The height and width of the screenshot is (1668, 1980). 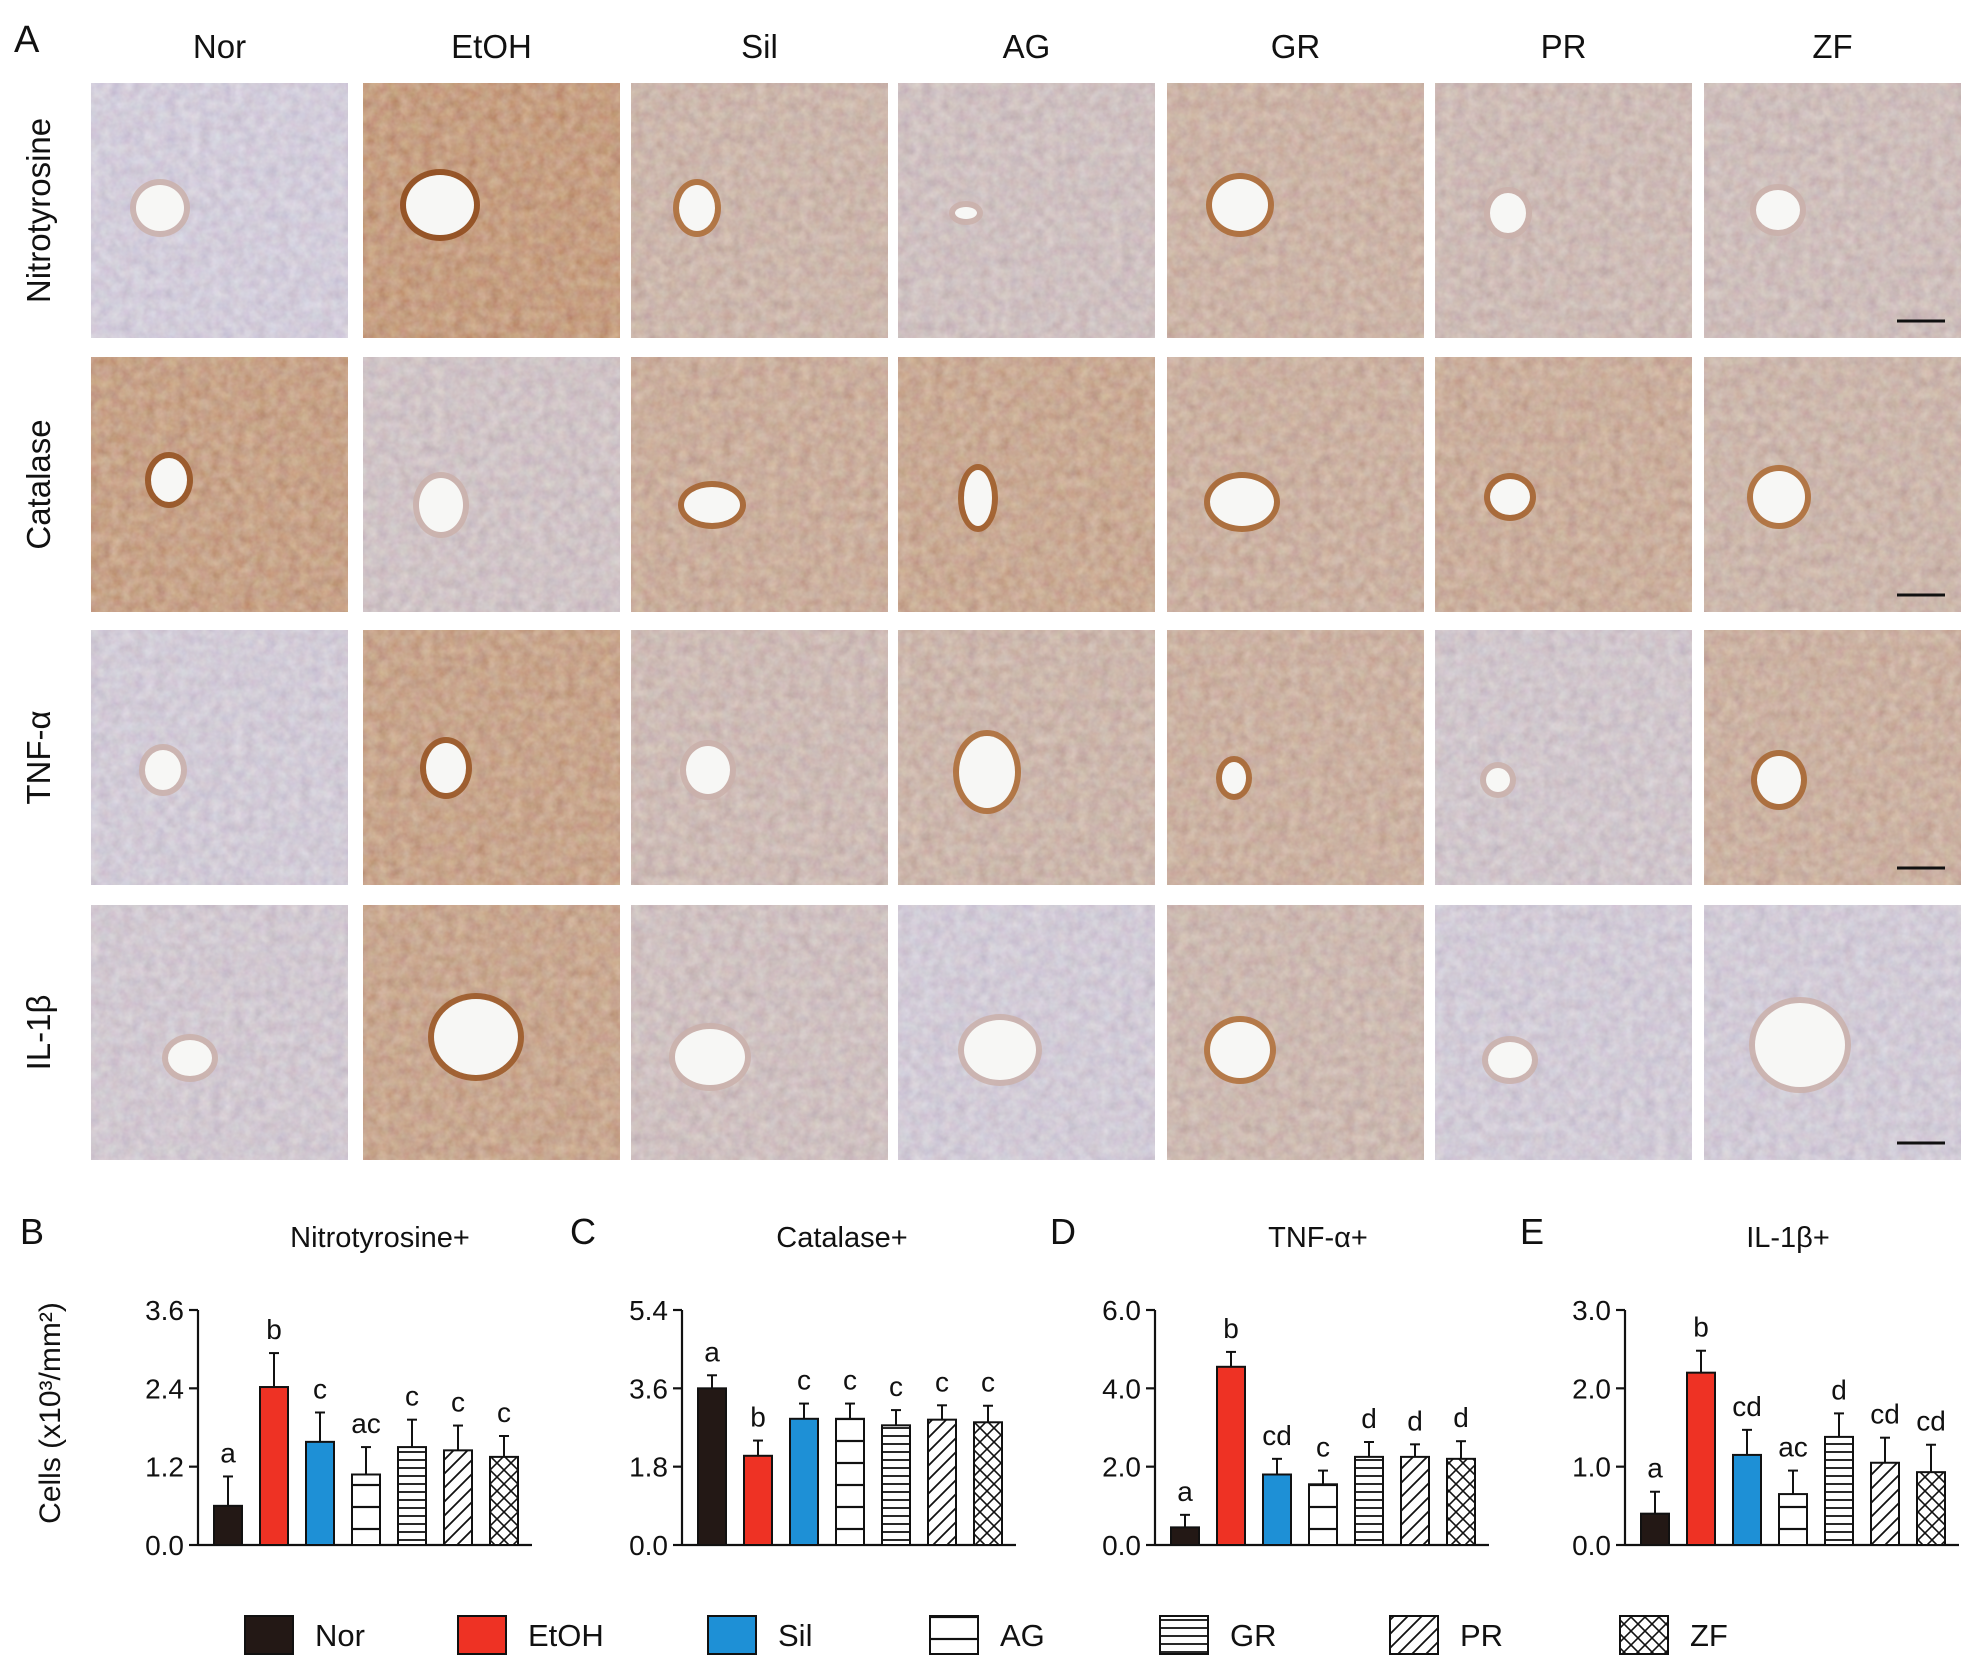 I want to click on column-label: AG, so click(x=1027, y=46).